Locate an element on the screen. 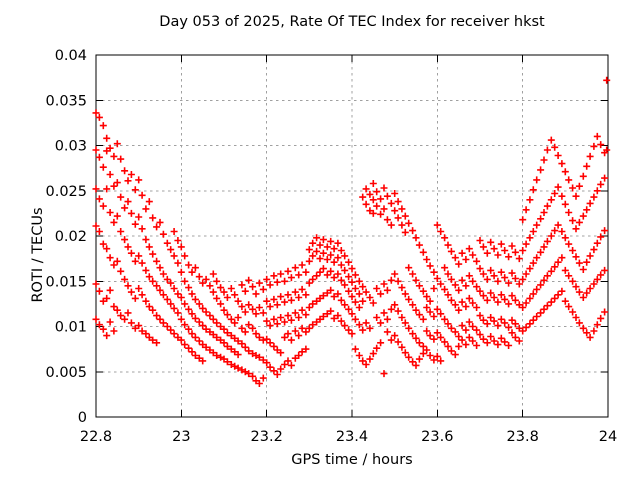 The image size is (640, 480). svg-text: 0.04 is located at coordinates (71, 56).